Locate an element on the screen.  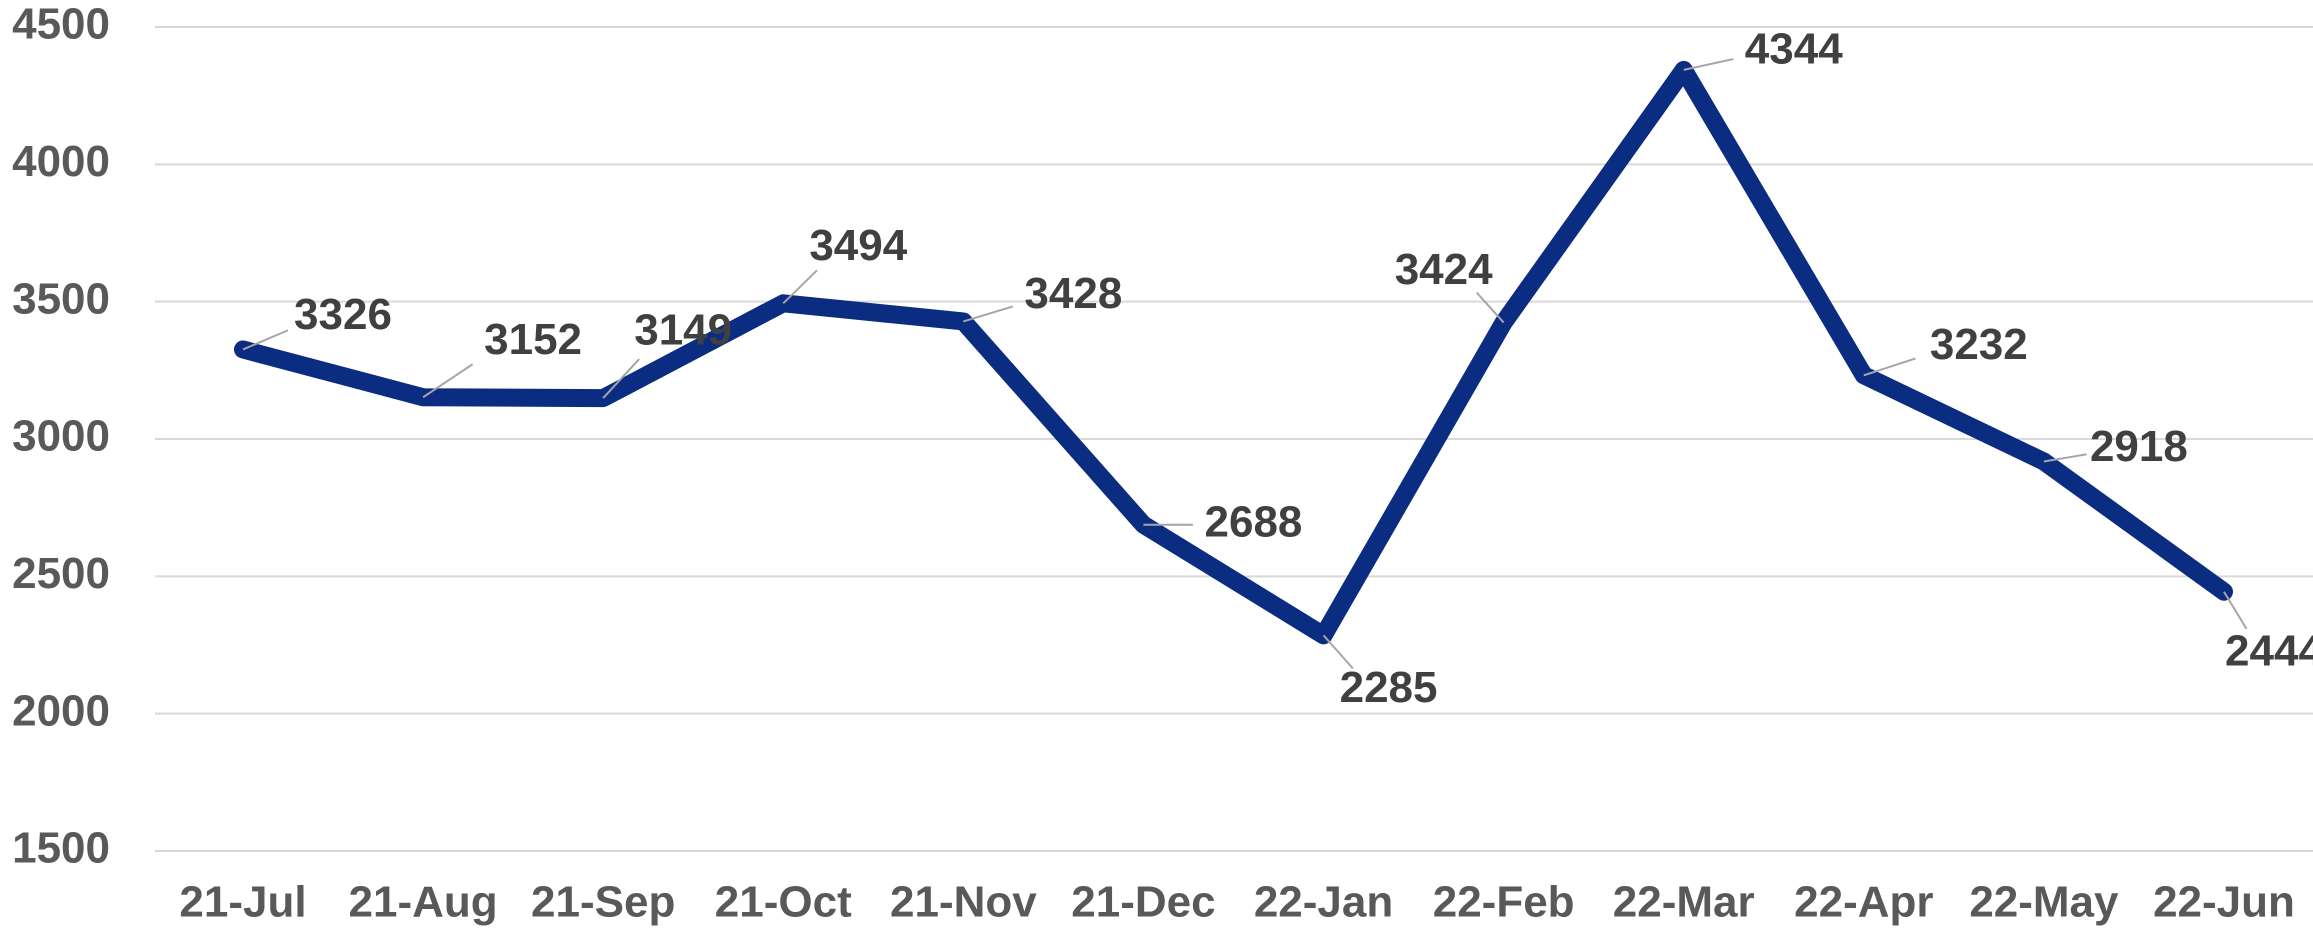
data-label: 3424 is located at coordinates (1444, 269).